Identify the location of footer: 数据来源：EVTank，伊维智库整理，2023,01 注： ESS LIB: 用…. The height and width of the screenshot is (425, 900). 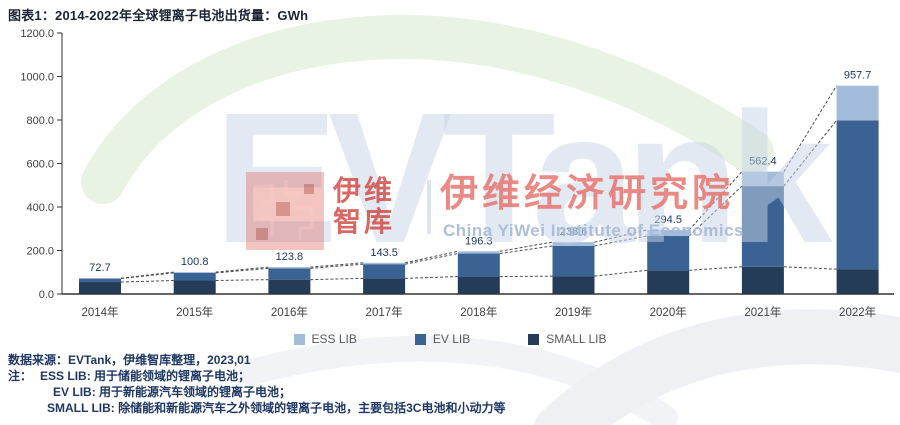
(256, 384).